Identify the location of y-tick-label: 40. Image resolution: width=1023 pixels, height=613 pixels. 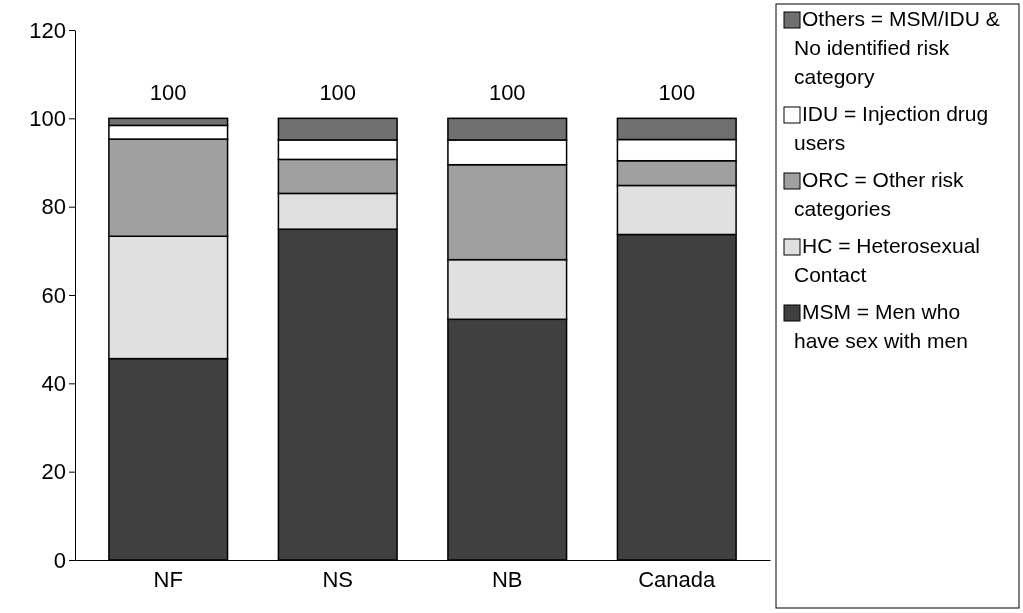
(53, 383).